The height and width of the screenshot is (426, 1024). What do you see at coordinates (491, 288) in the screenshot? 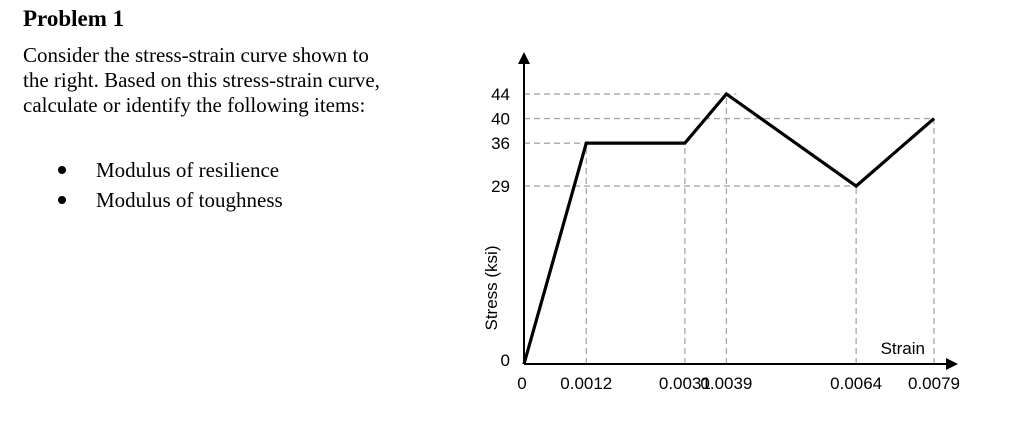
I see `y-axis-label: Stress (ksi)` at bounding box center [491, 288].